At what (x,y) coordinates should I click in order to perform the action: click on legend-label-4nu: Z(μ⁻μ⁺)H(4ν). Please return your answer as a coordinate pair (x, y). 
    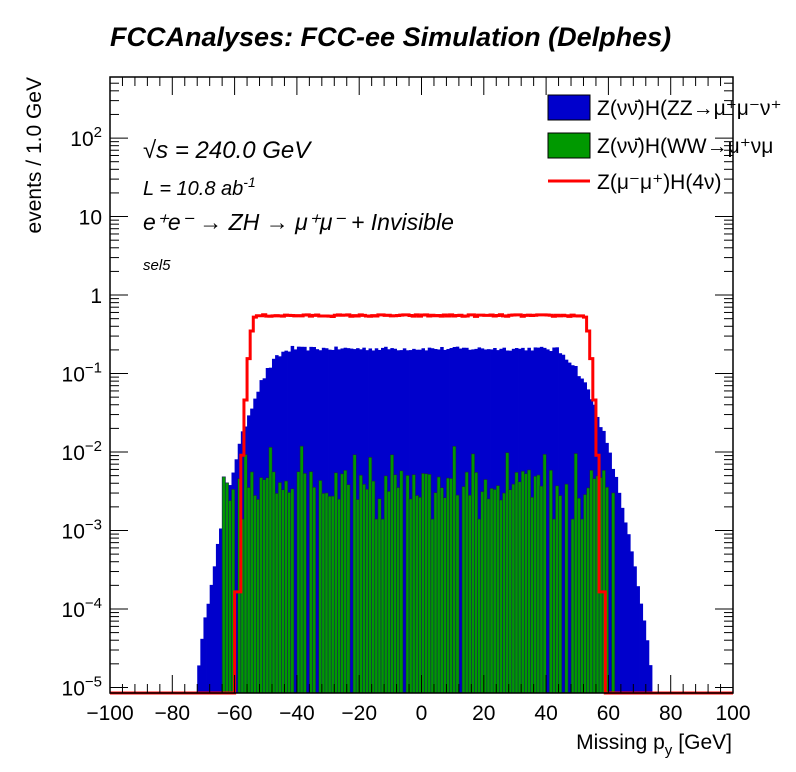
    Looking at the image, I should click on (659, 182).